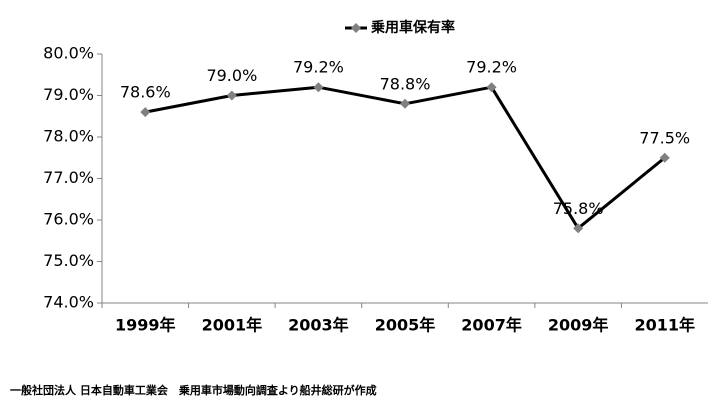  Describe the element at coordinates (68, 177) in the screenshot. I see `y-tick-label: 77.0%` at that location.